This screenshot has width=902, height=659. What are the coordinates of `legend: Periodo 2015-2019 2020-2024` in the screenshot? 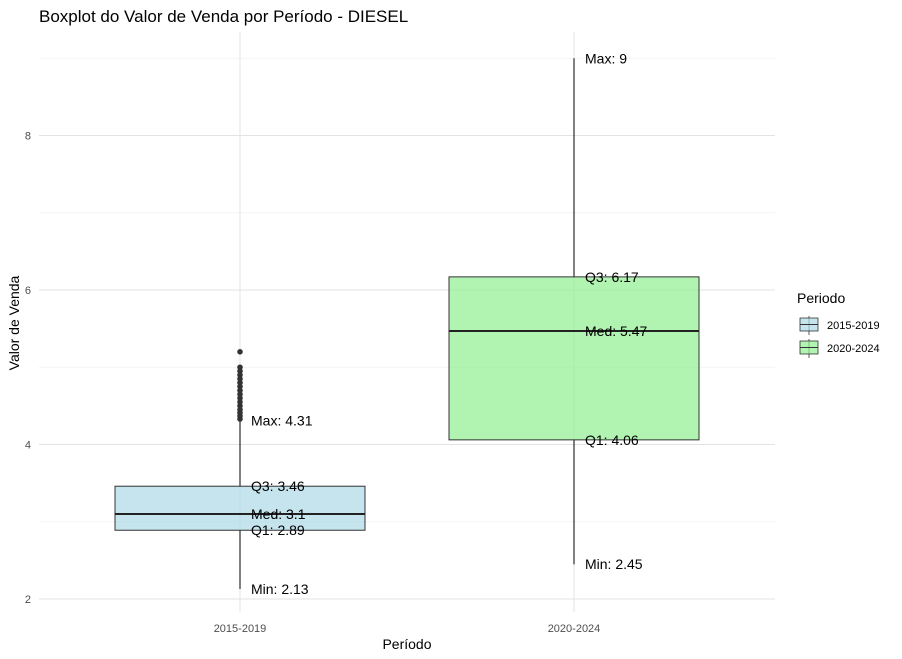 It's located at (838, 324).